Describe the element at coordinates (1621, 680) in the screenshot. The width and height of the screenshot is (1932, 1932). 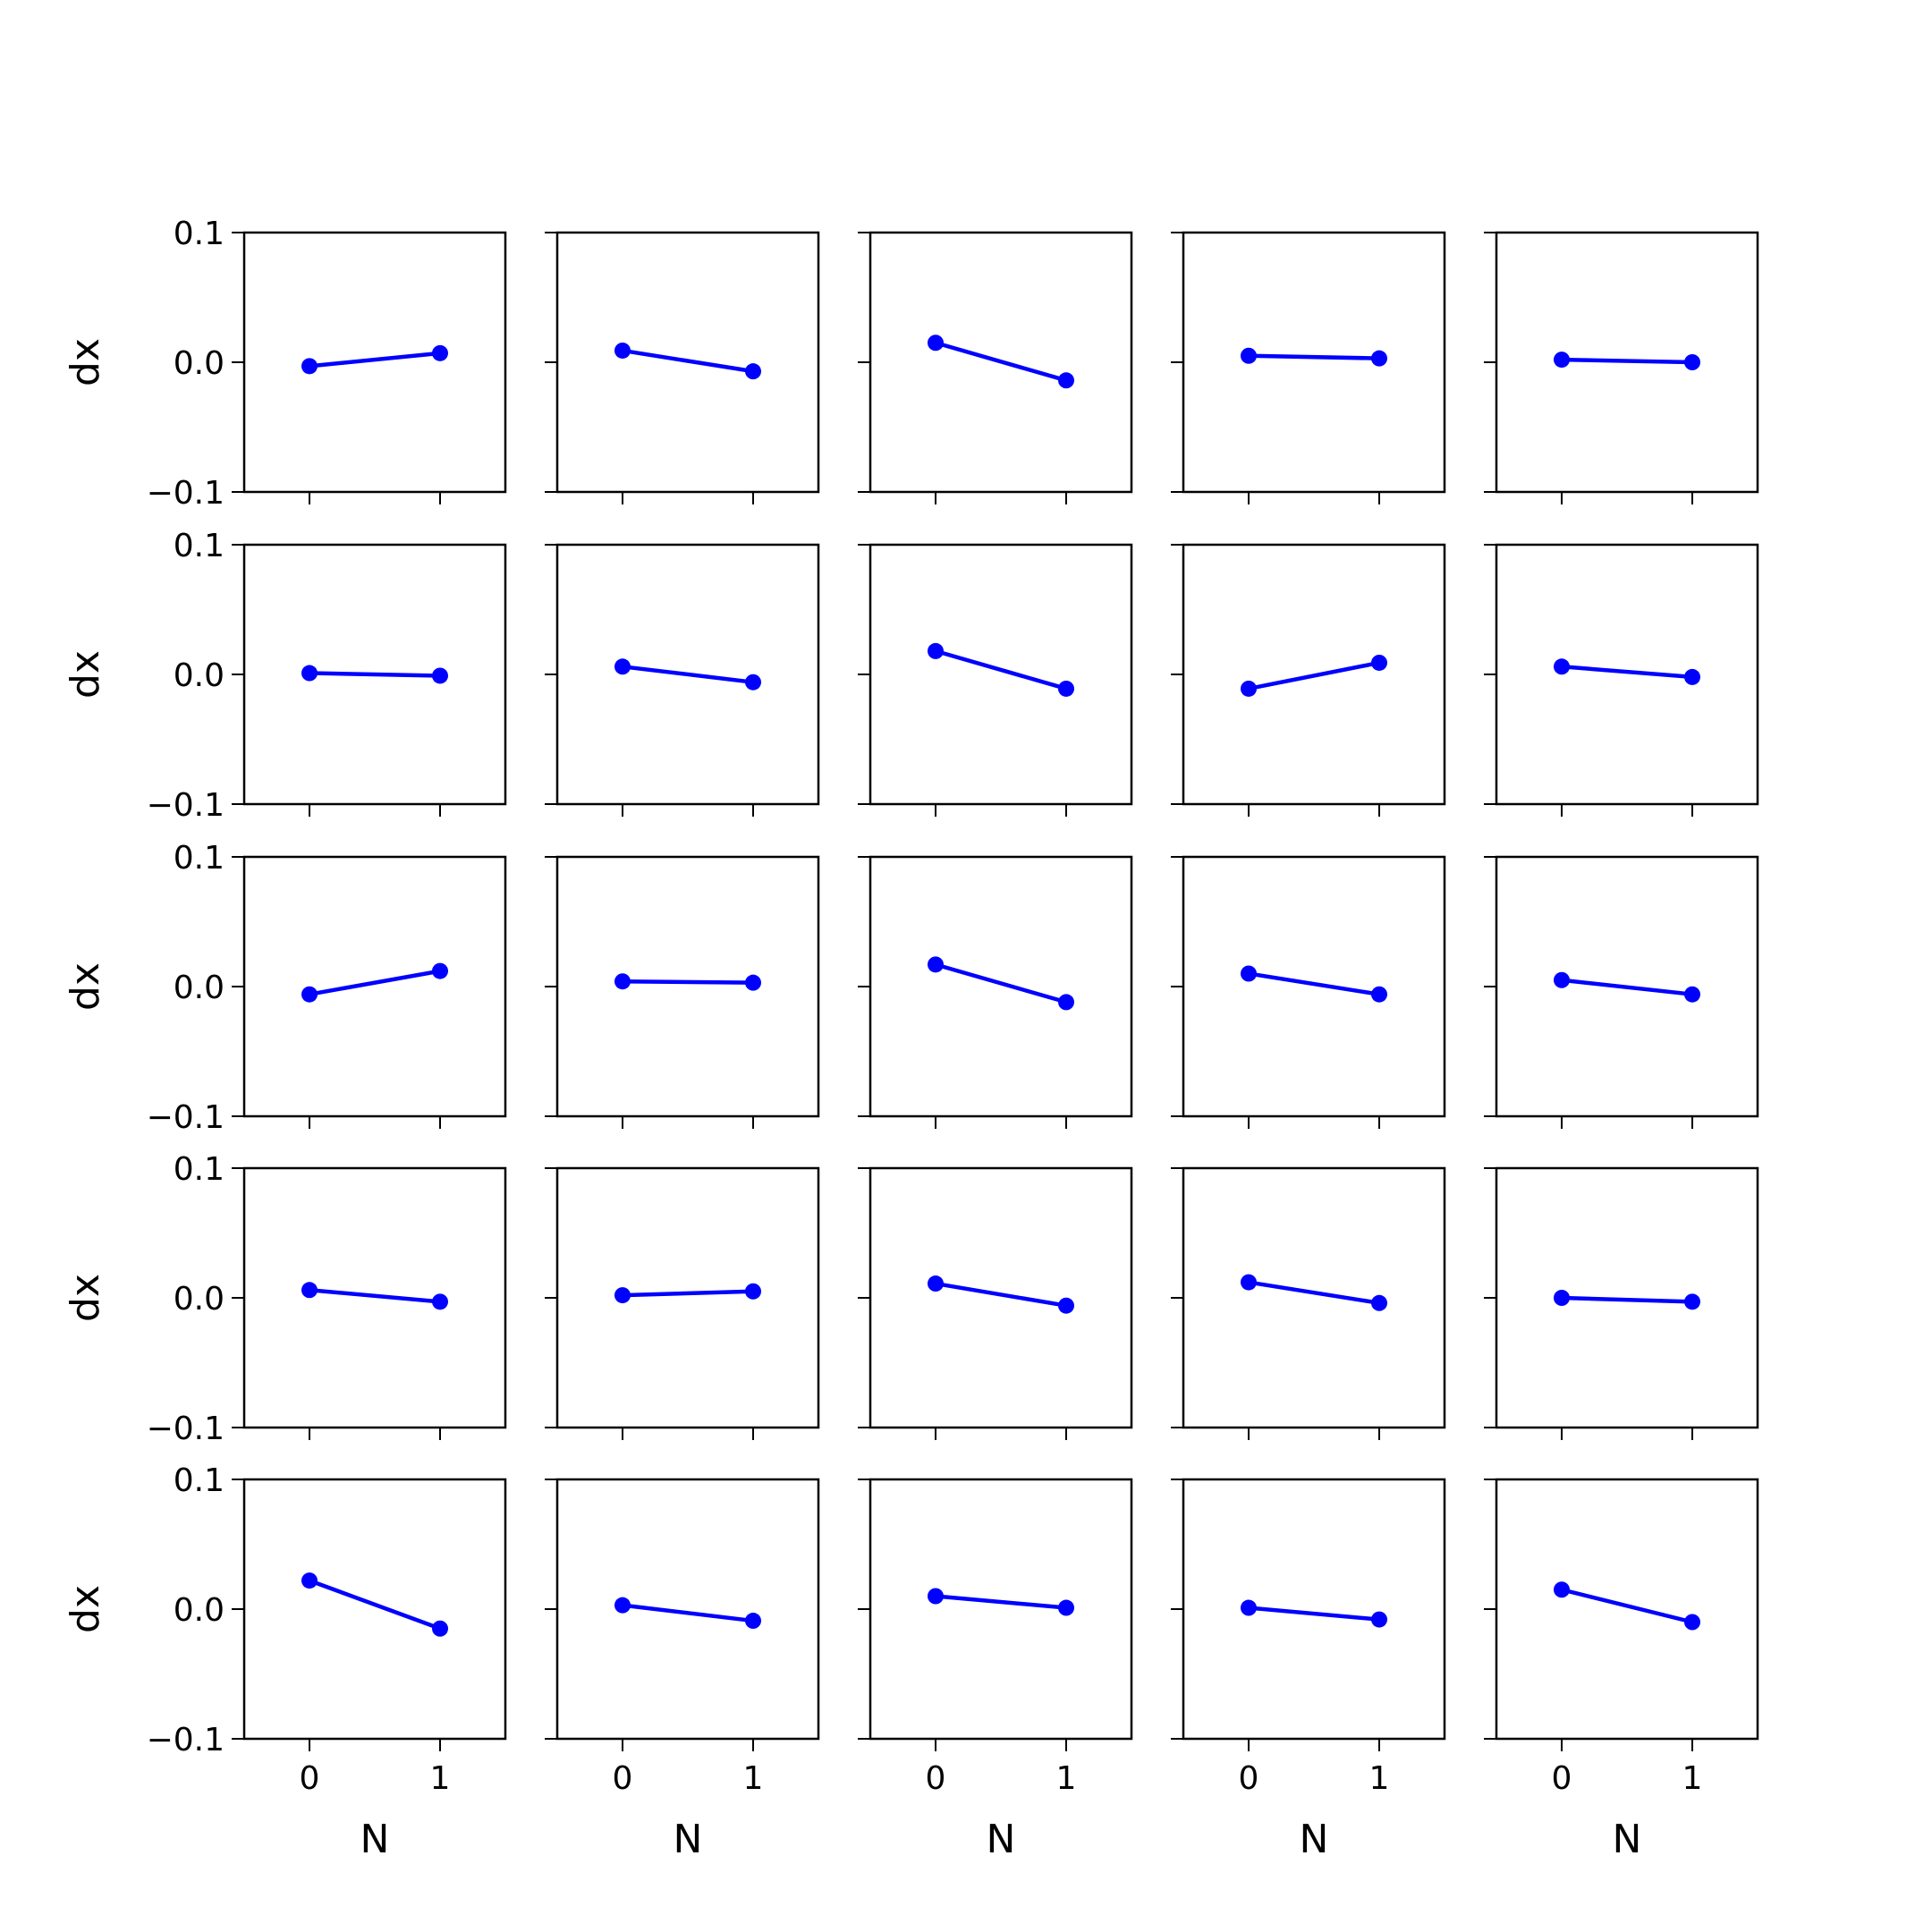
I see `subplot-r2-c5` at that location.